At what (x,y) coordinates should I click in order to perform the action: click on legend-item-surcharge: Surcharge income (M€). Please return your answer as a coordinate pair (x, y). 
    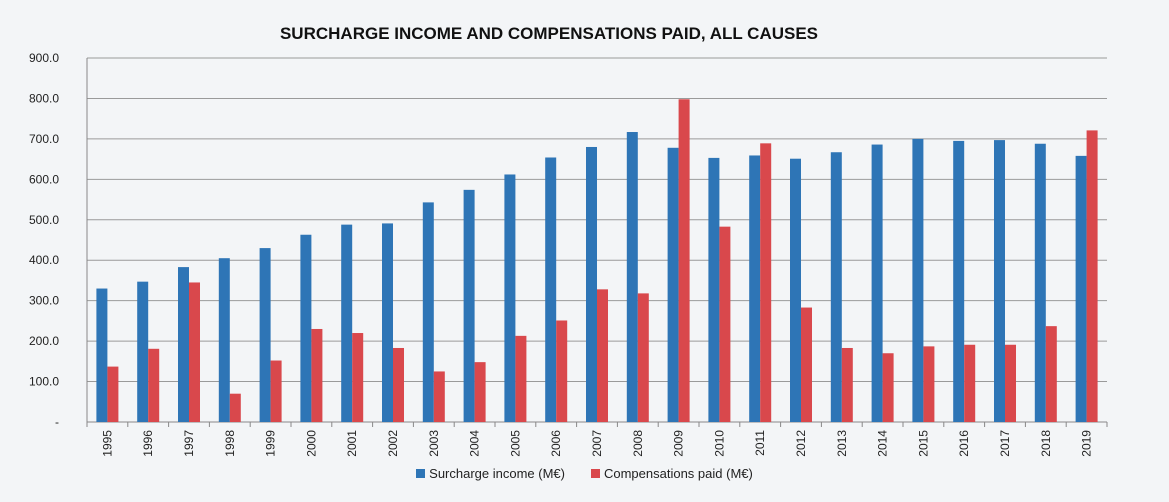
    Looking at the image, I should click on (490, 473).